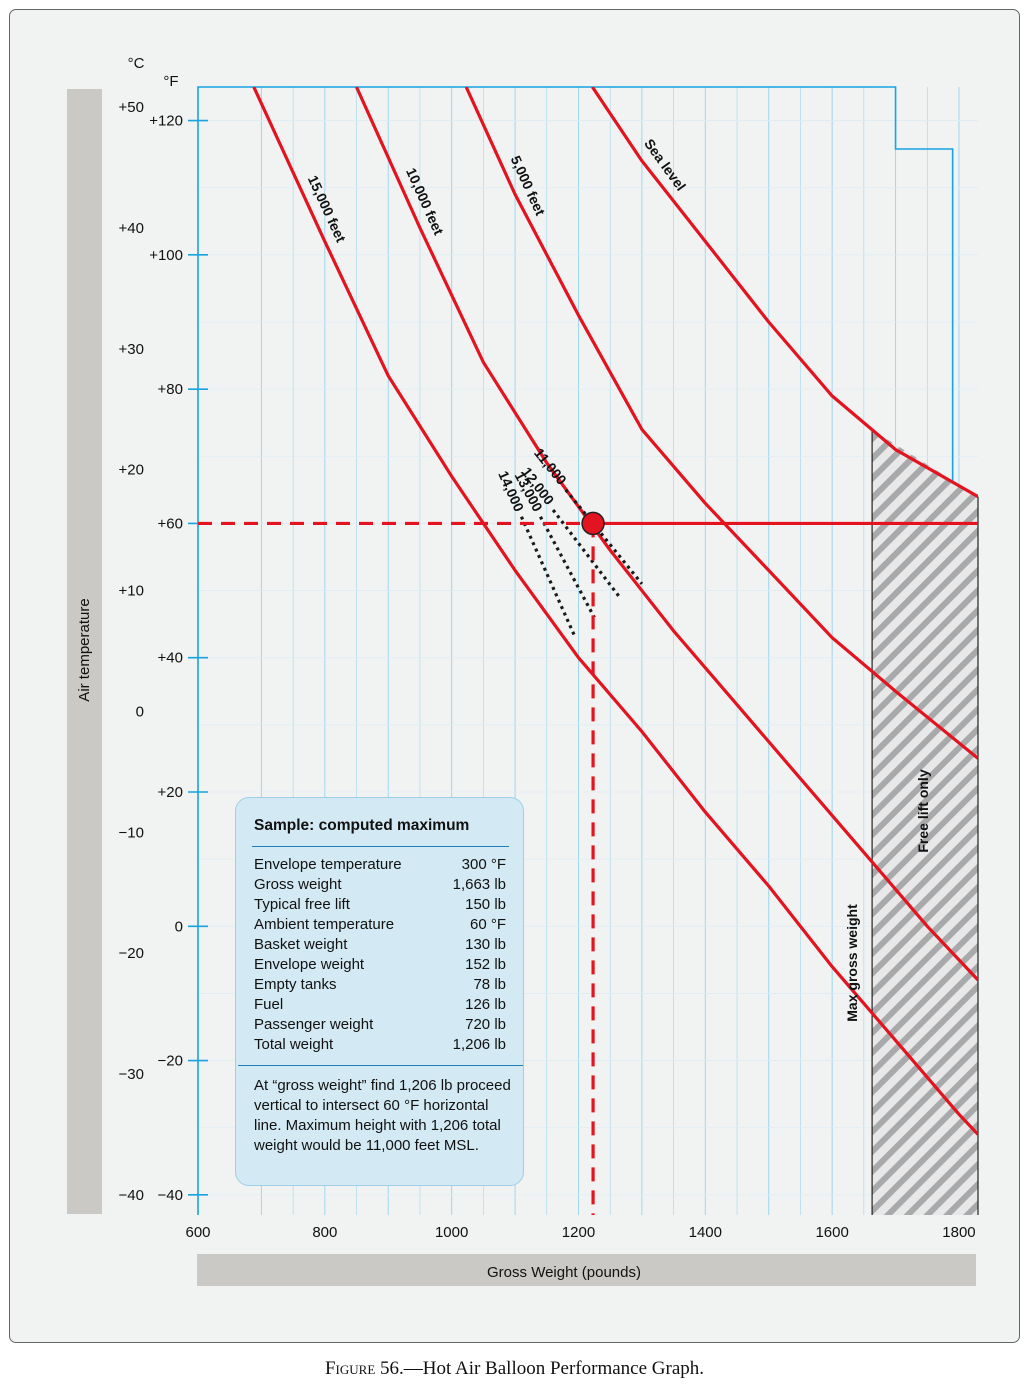  What do you see at coordinates (170, 523) in the screenshot?
I see `y-tick-label-f: +60` at bounding box center [170, 523].